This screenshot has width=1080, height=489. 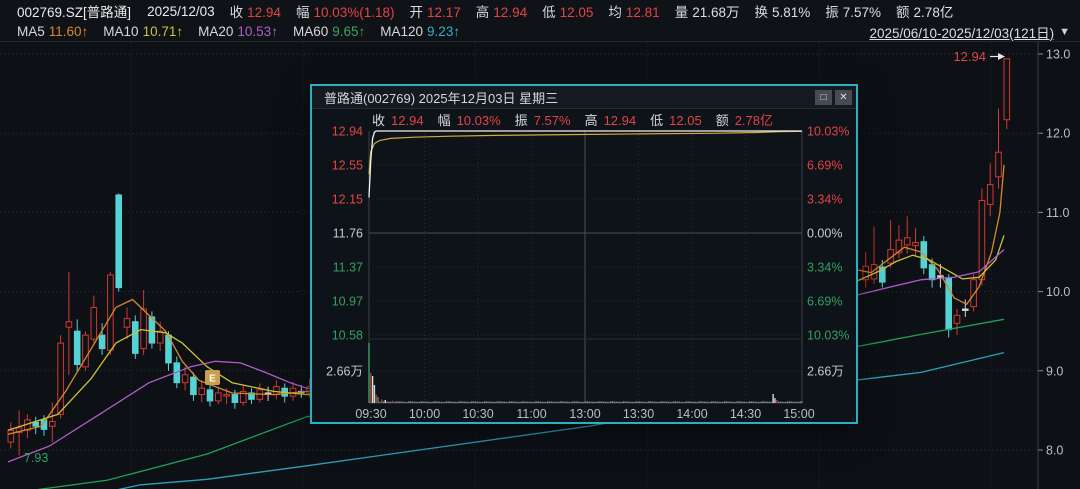 I want to click on ma-label: MA20, so click(x=216, y=31).